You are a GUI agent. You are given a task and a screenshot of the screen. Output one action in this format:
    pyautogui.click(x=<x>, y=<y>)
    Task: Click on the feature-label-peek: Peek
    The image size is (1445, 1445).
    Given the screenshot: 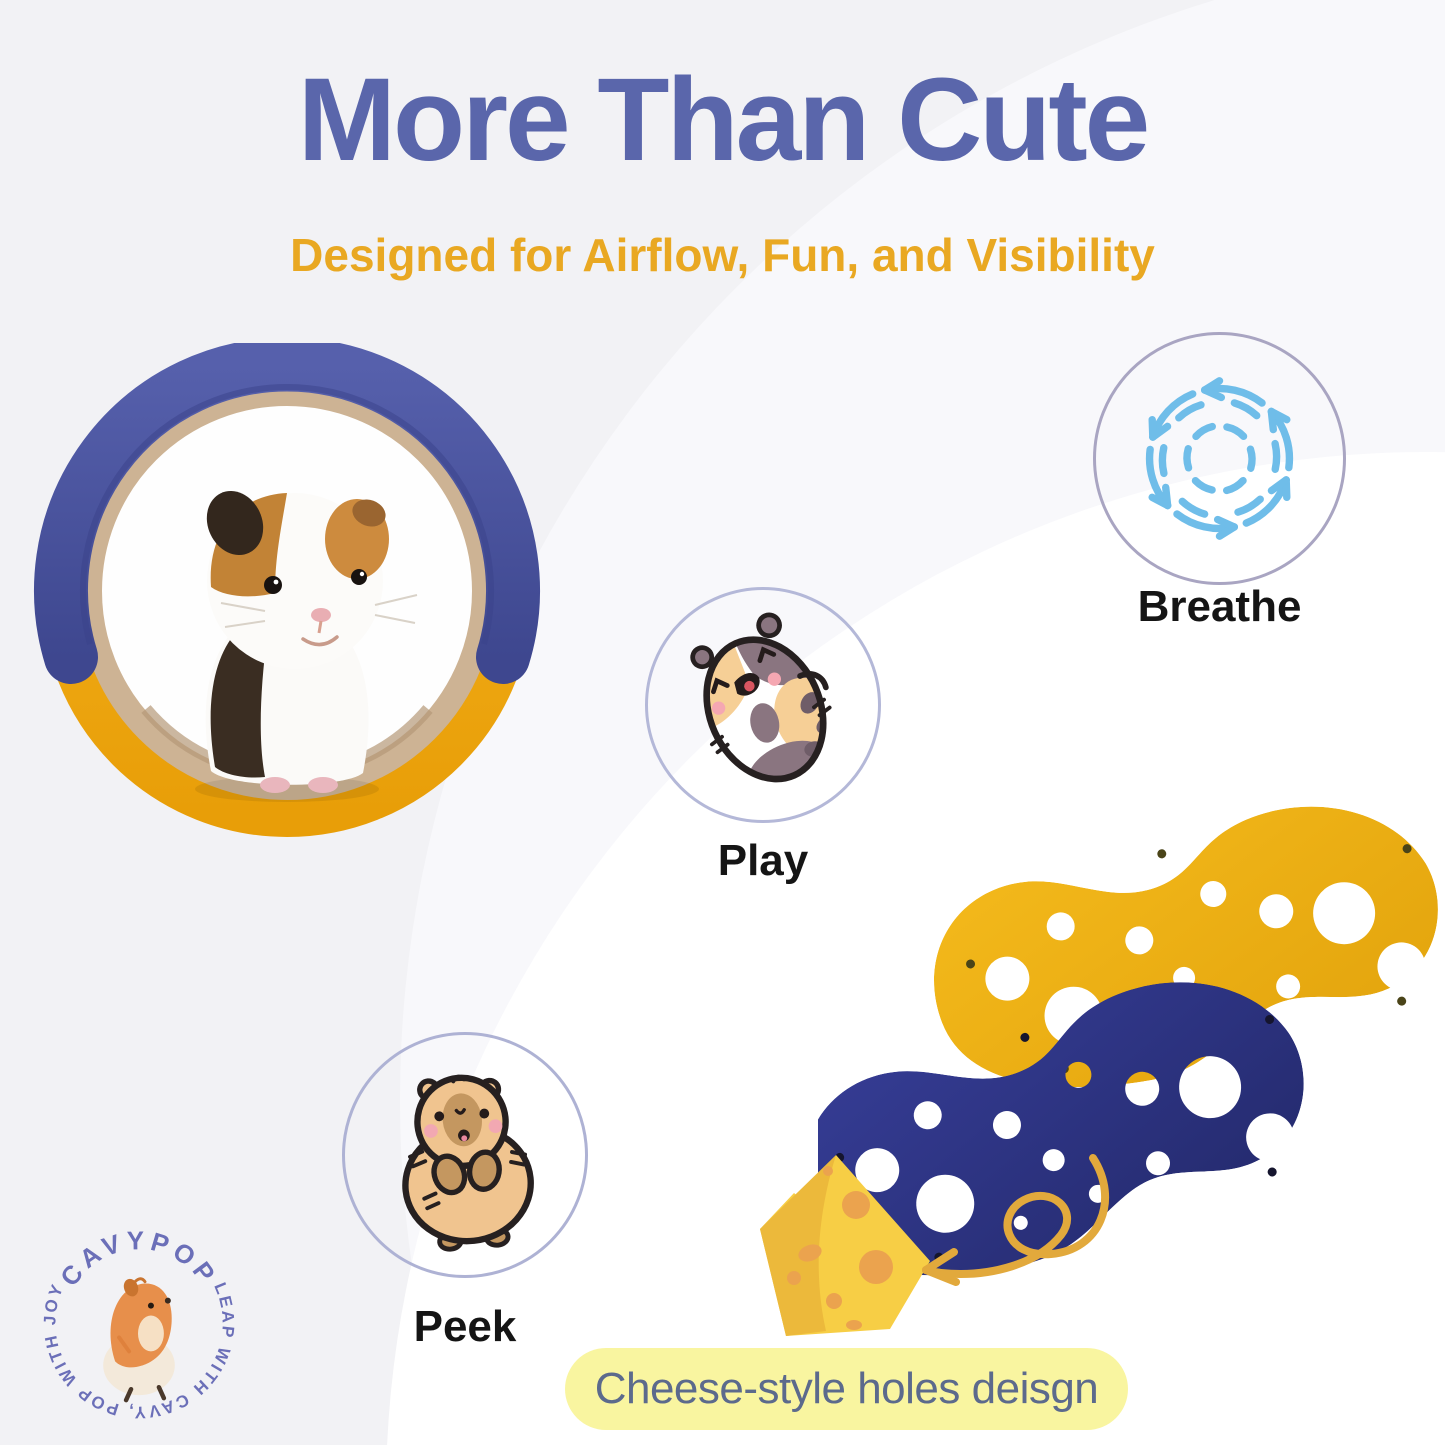 What is the action you would take?
    pyautogui.click(x=465, y=1326)
    